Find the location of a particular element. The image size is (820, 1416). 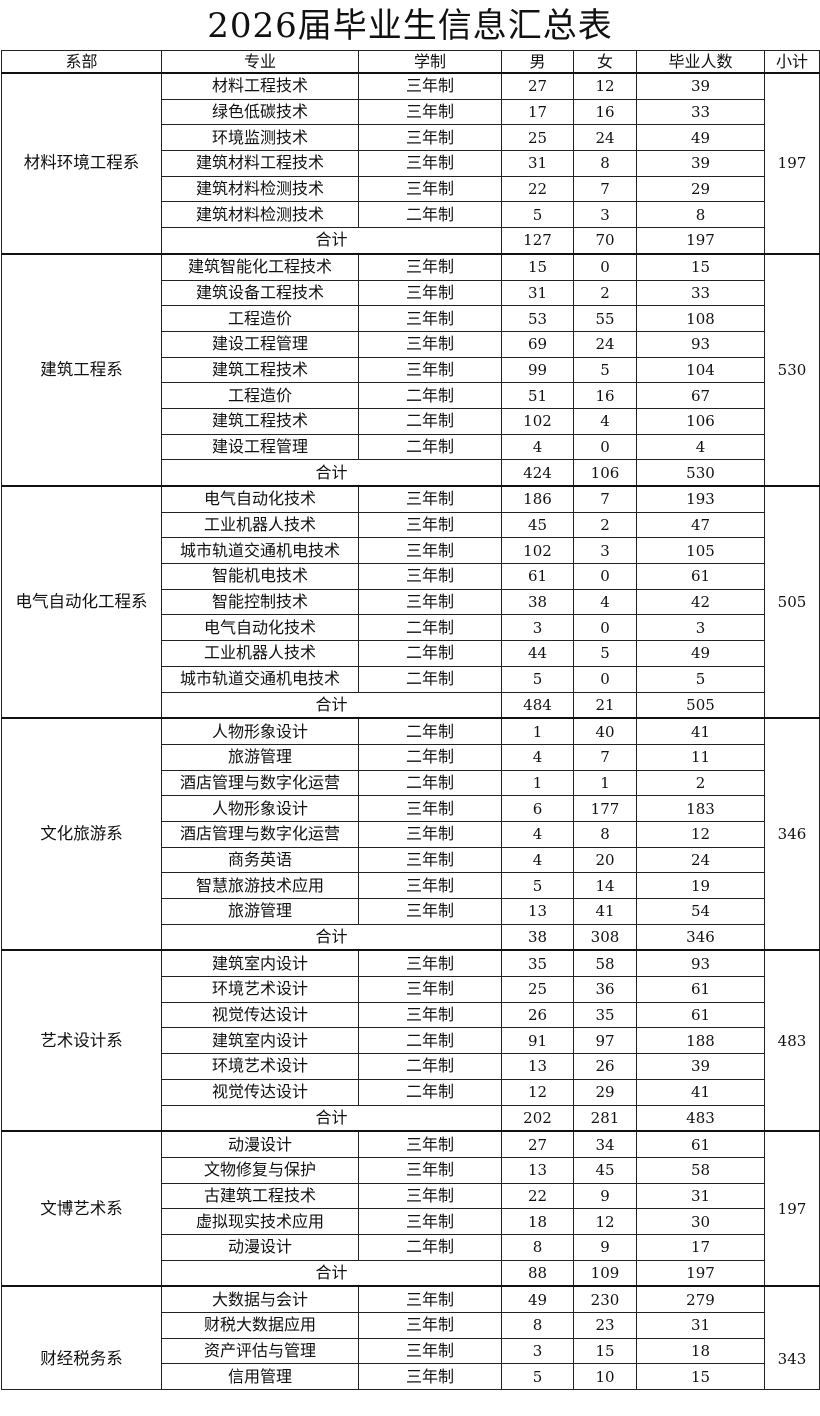

total-graduates: 197 is located at coordinates (700, 1273).